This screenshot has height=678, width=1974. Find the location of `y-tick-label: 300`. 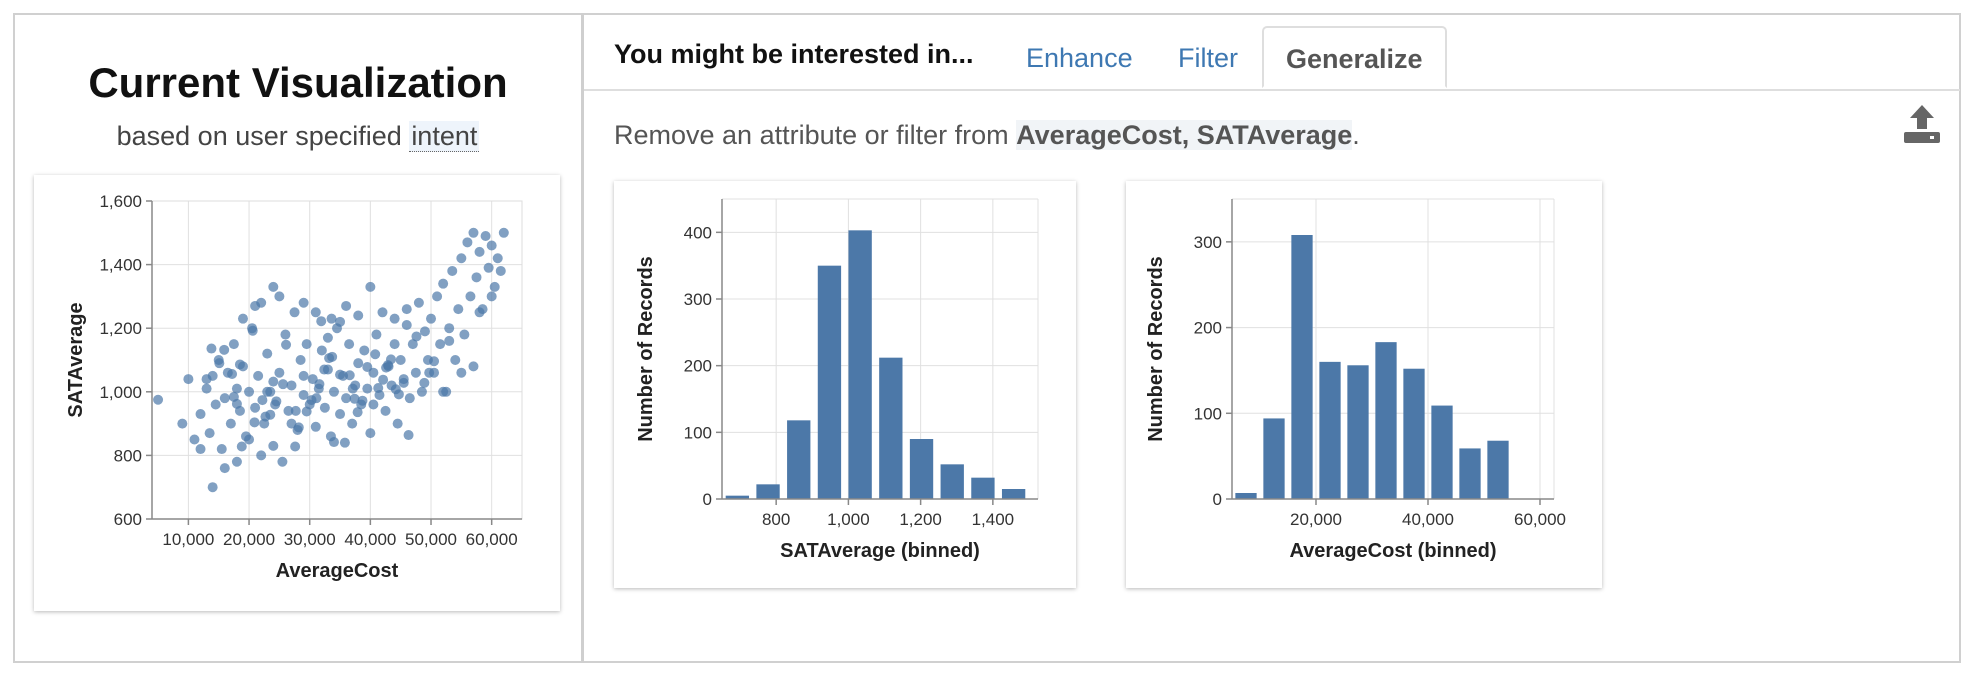

y-tick-label: 300 is located at coordinates (698, 299).